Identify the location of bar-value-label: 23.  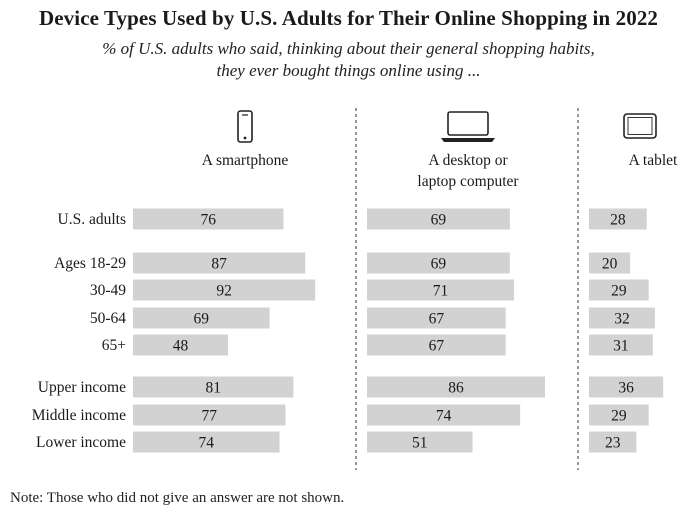
(613, 443).